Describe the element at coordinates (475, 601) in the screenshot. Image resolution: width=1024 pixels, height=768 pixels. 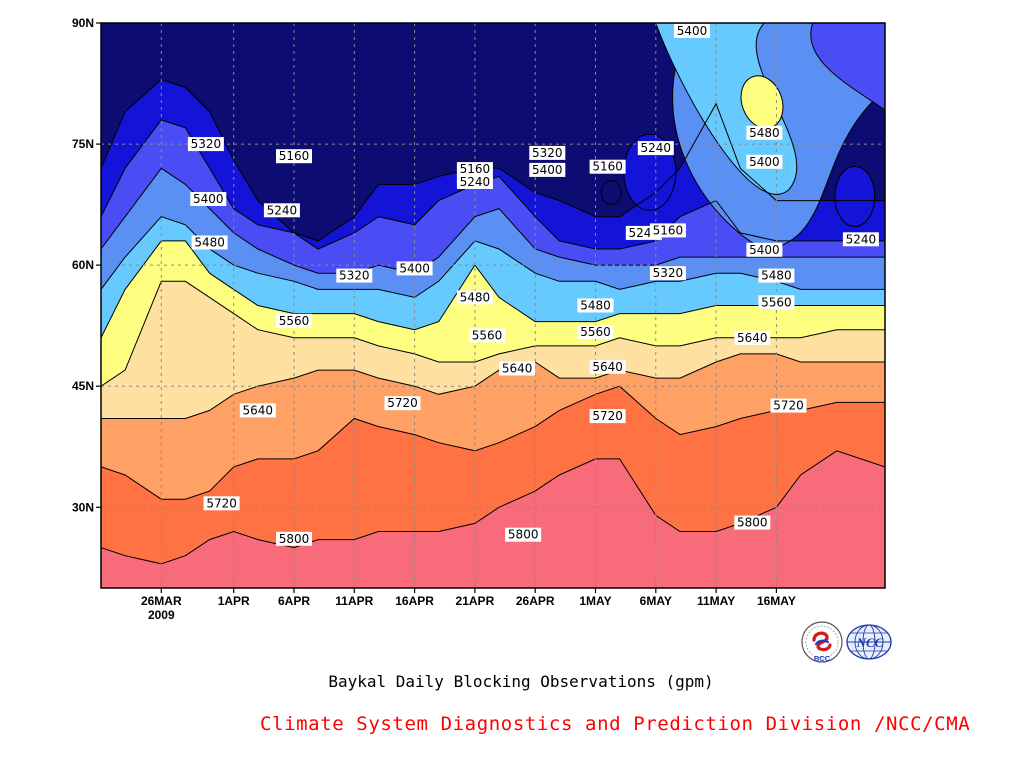
I see `x-tick-label: 21APR` at that location.